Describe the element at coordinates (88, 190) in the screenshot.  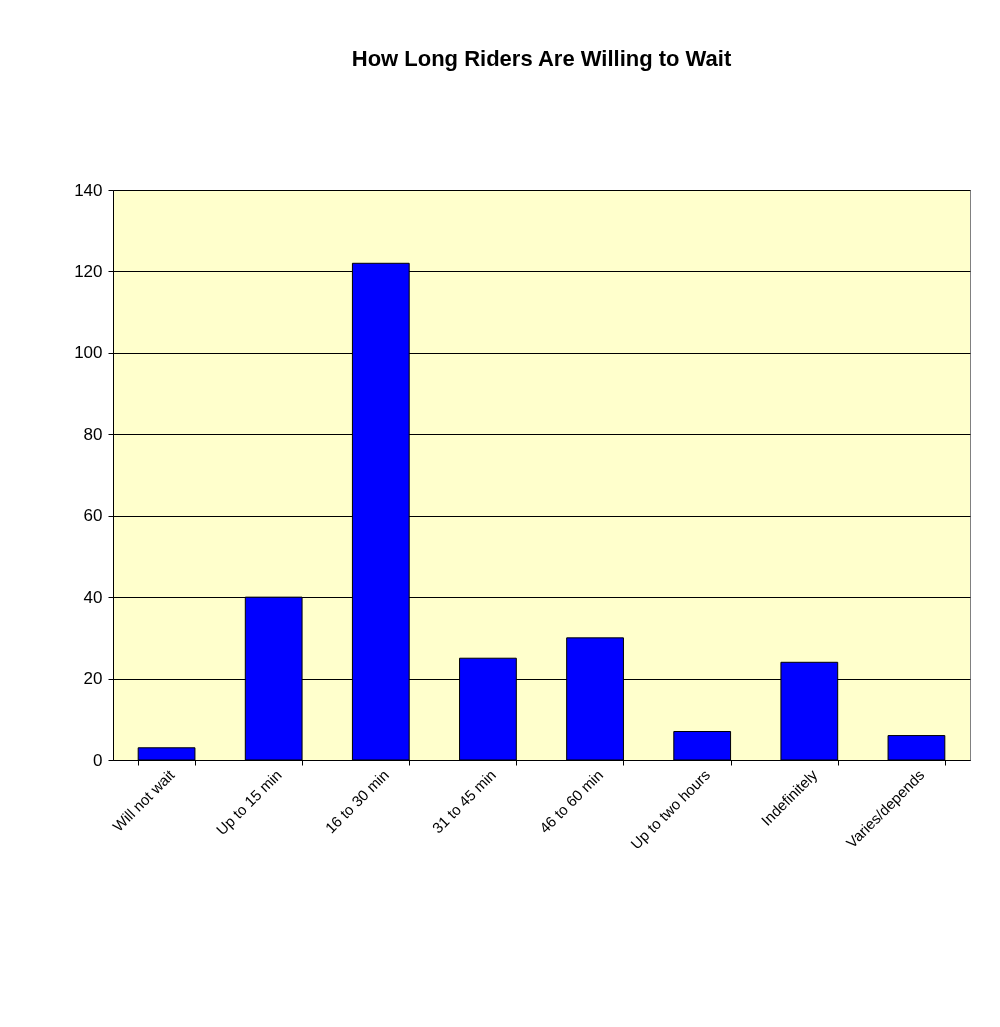
I see `y-tick-label: 140` at that location.